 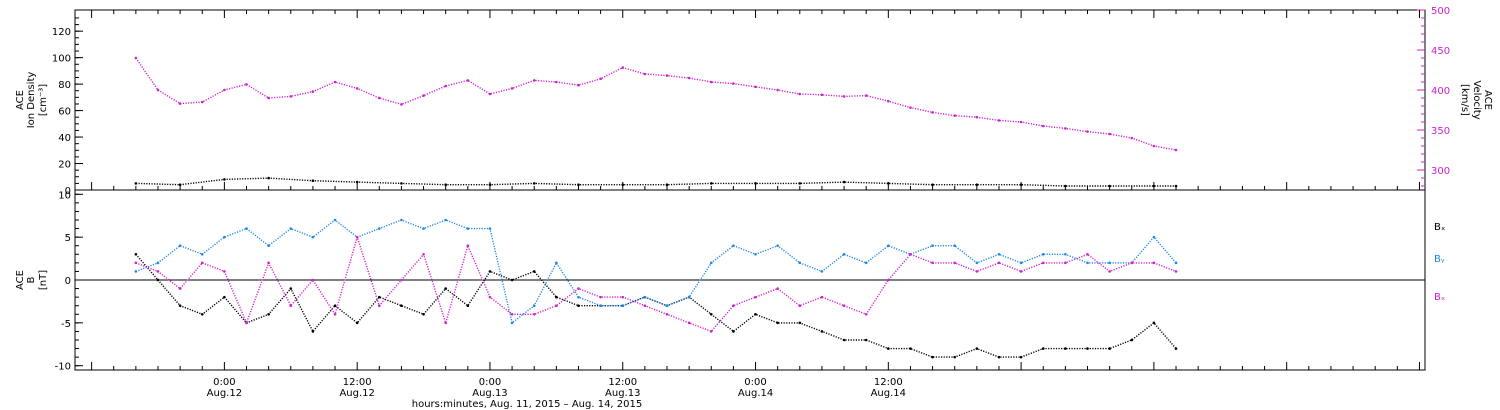 I want to click on top-right-tick-label: 300, so click(x=1440, y=171).